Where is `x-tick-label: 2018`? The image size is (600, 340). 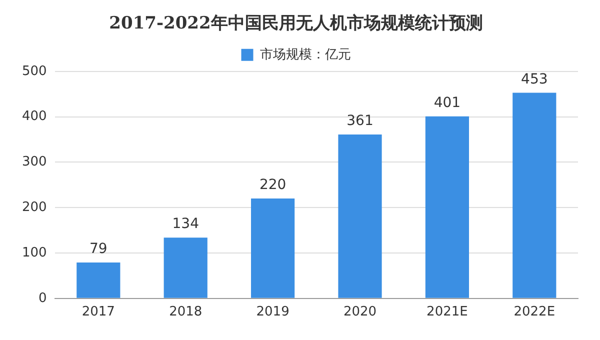
x-tick-label: 2018 is located at coordinates (185, 312).